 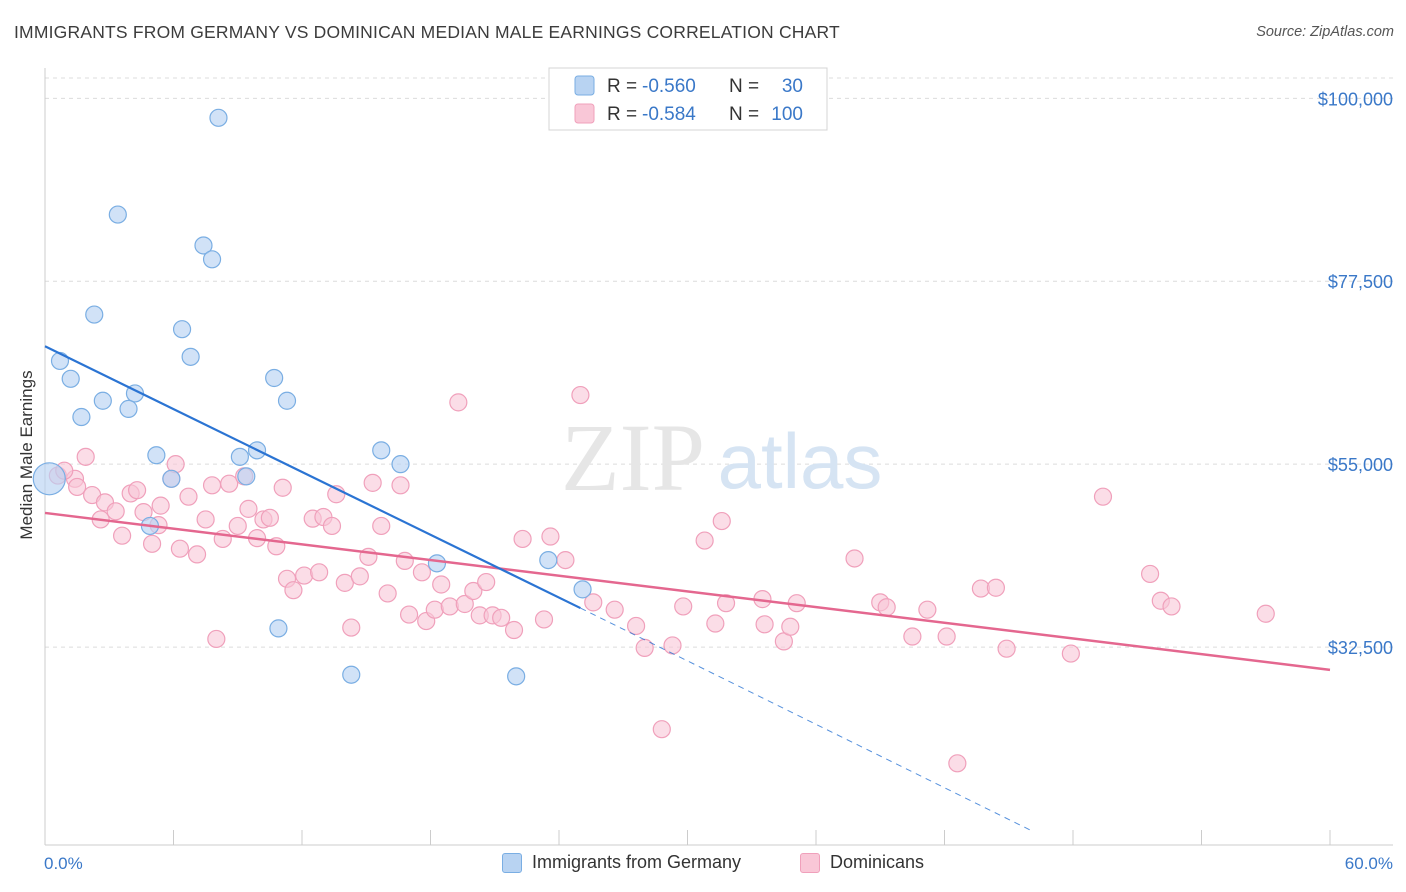 I want to click on germany-trend-line, so click(x=312, y=477).